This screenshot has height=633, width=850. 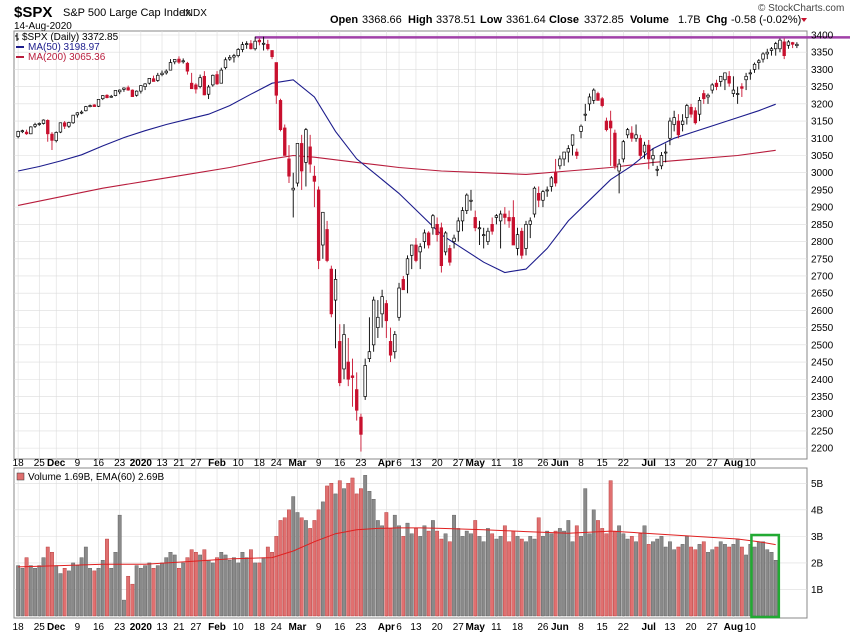 What do you see at coordinates (822, 190) in the screenshot?
I see `price-tick-label: 2950` at bounding box center [822, 190].